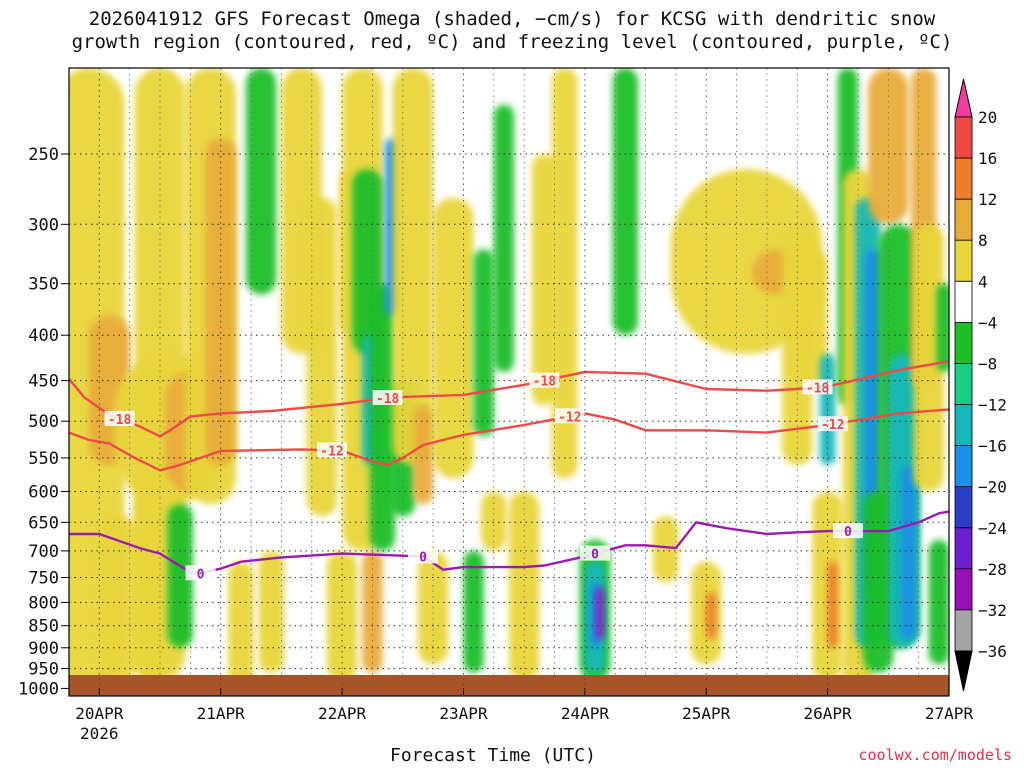  I want to click on contour-label-isotherm-1-0: -12, so click(331, 452).